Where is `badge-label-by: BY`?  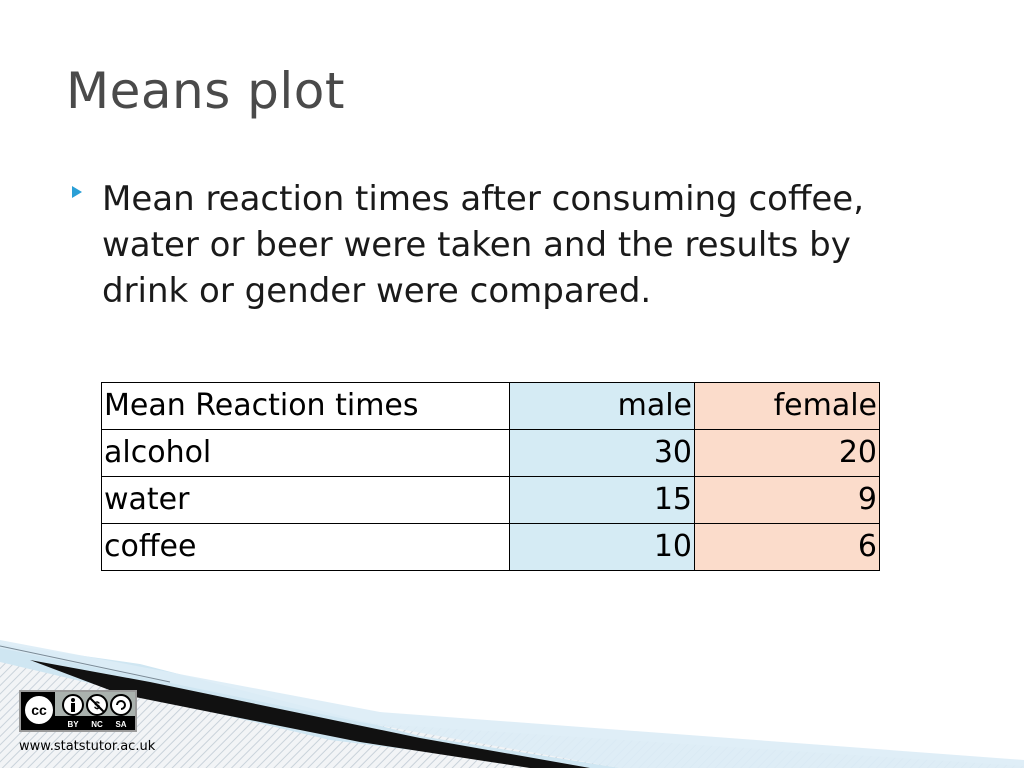 badge-label-by: BY is located at coordinates (73, 724).